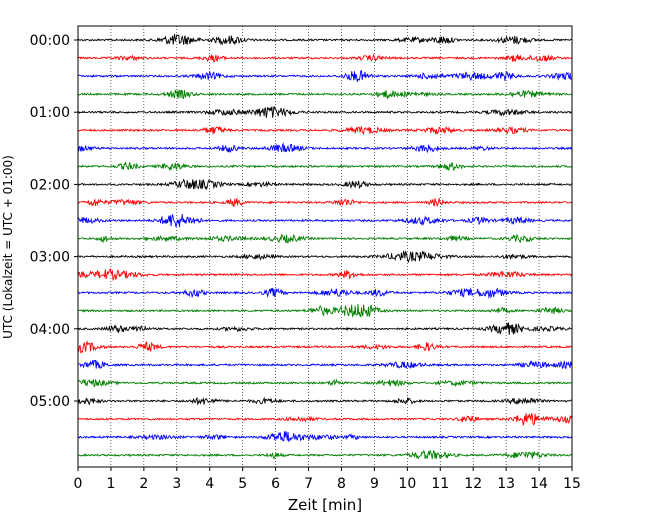 This screenshot has height=520, width=650. Describe the element at coordinates (506, 484) in the screenshot. I see `x-tick-label-13: 13` at that location.